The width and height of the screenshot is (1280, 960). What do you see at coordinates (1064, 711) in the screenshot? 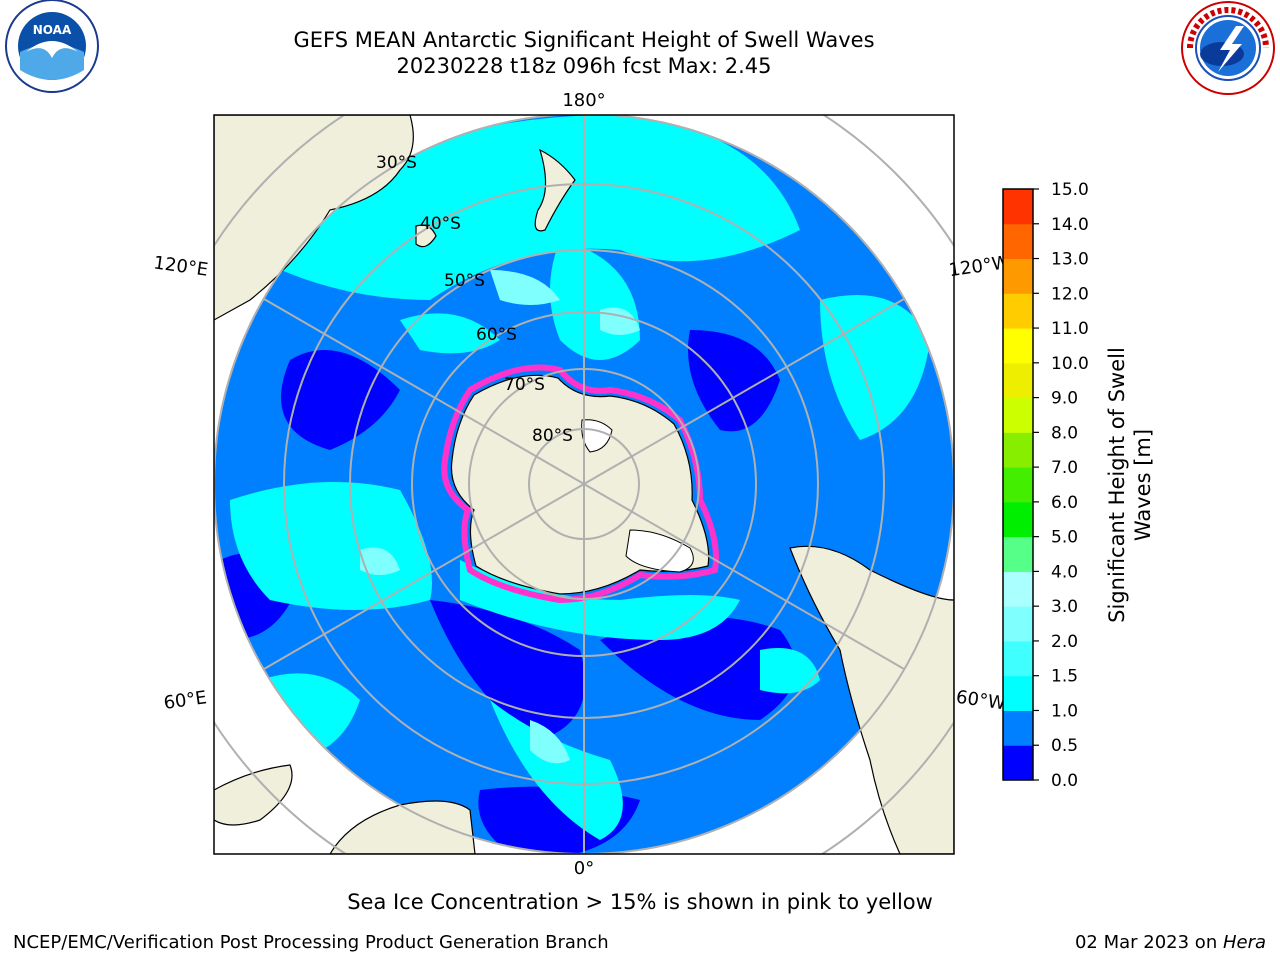
I see `colorbar-tick-label: 1.0` at bounding box center [1064, 711].